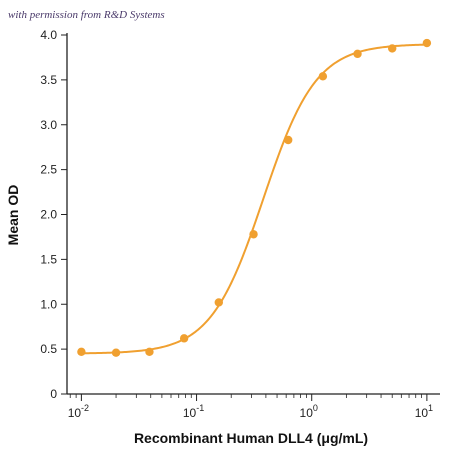 The width and height of the screenshot is (450, 450). What do you see at coordinates (193, 411) in the screenshot?
I see `x-tick-label: 10⁻¹` at bounding box center [193, 411].